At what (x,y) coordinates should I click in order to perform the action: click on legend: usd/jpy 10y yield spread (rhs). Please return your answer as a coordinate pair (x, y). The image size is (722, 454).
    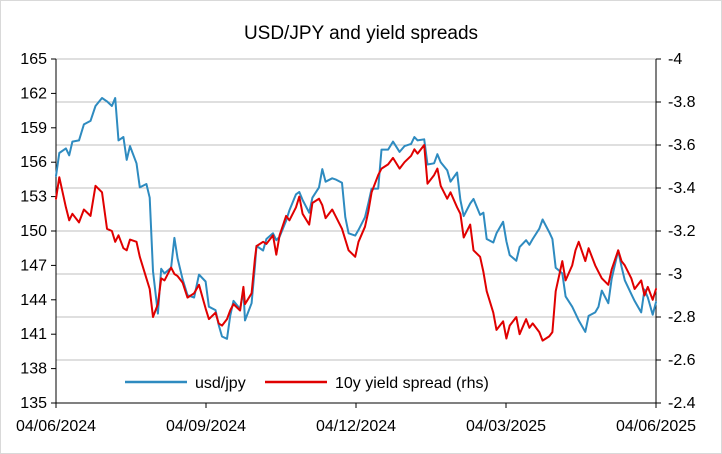
    Looking at the image, I should click on (307, 383).